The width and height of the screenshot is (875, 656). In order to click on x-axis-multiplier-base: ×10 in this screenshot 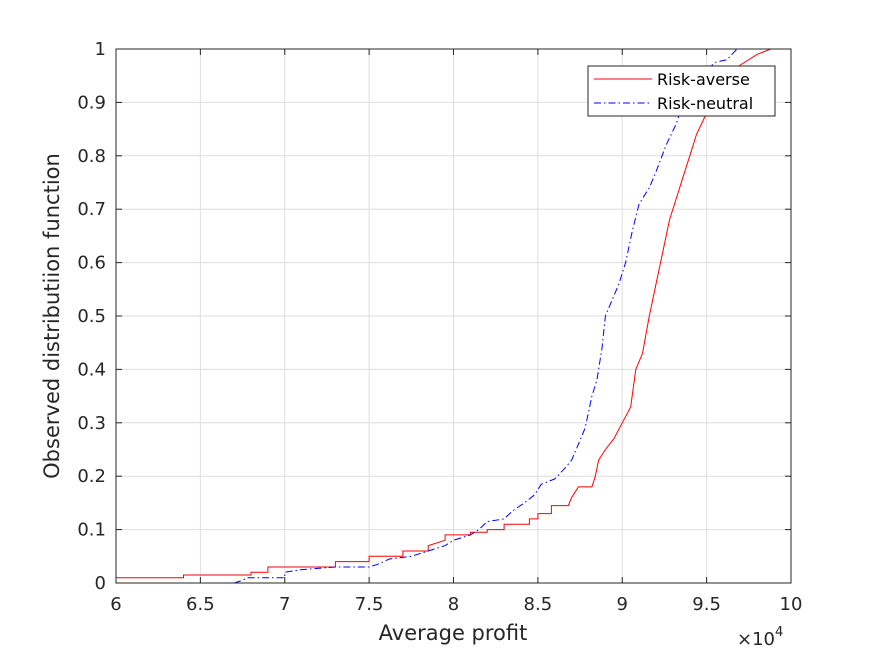, I will do `click(756, 639)`.